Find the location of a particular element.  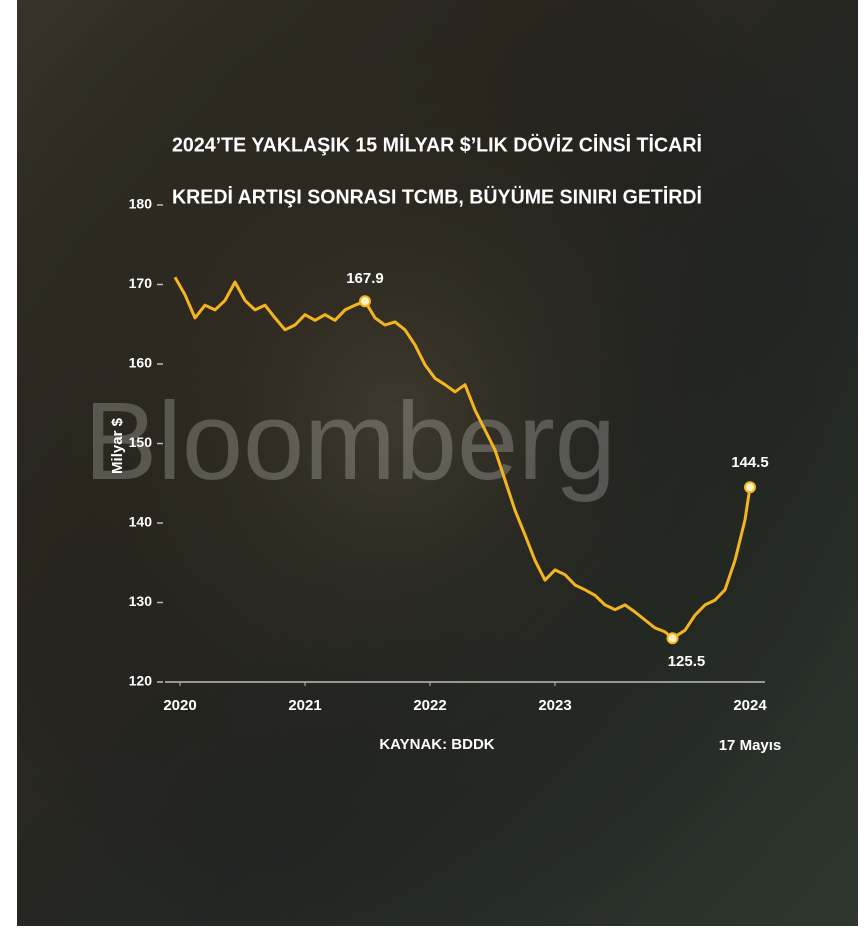

y-tick-label: 180 is located at coordinates (141, 204).